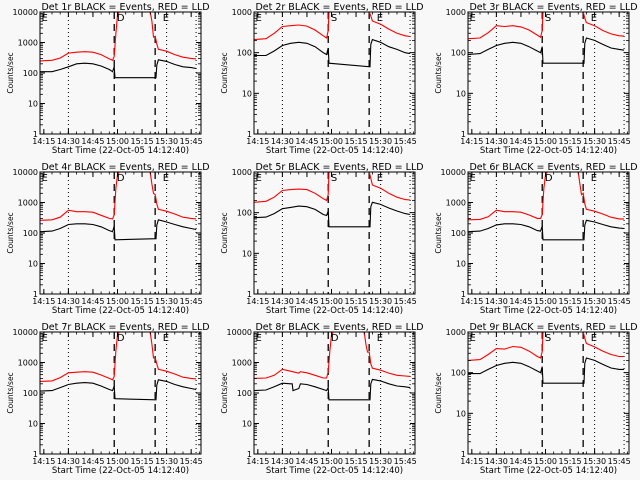  Describe the element at coordinates (125, 7) in the screenshot. I see `chart-title: Det 1r BLACK = Events, RED = LLD` at that location.